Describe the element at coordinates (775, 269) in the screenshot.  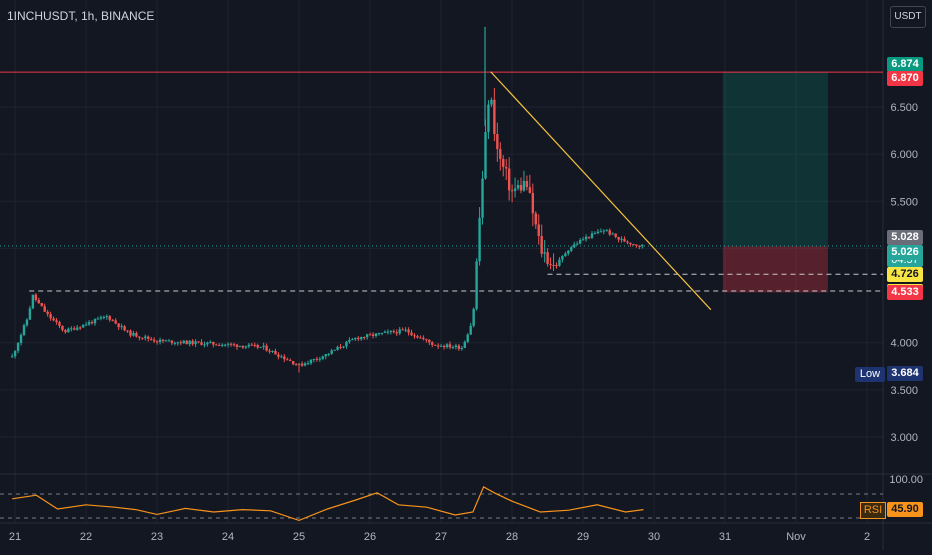
I see `position-loss-zone` at that location.